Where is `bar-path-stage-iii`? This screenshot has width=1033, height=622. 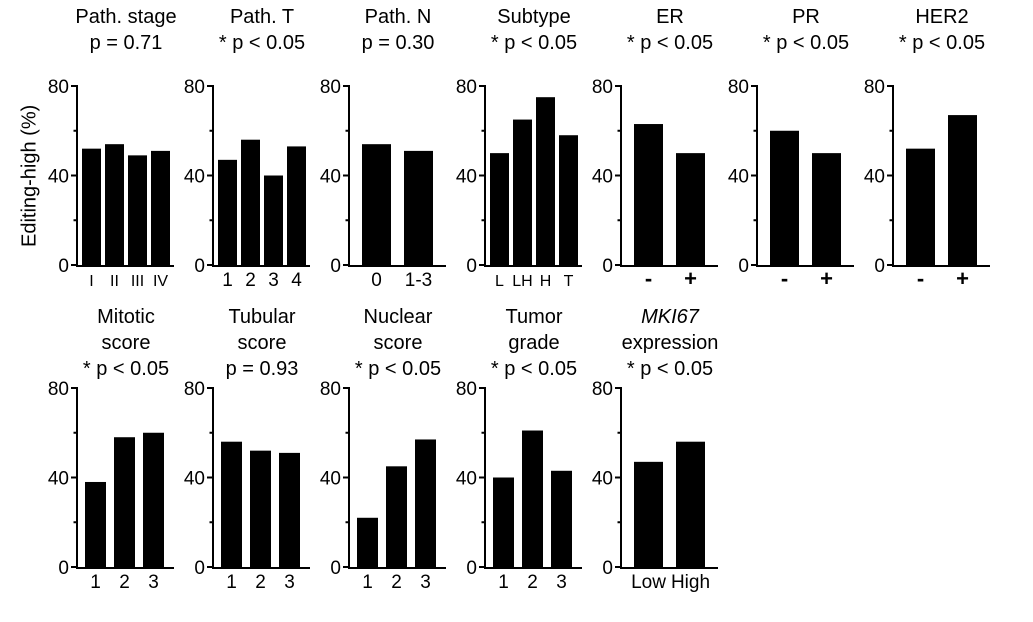
bar-path-stage-iii is located at coordinates (137, 210).